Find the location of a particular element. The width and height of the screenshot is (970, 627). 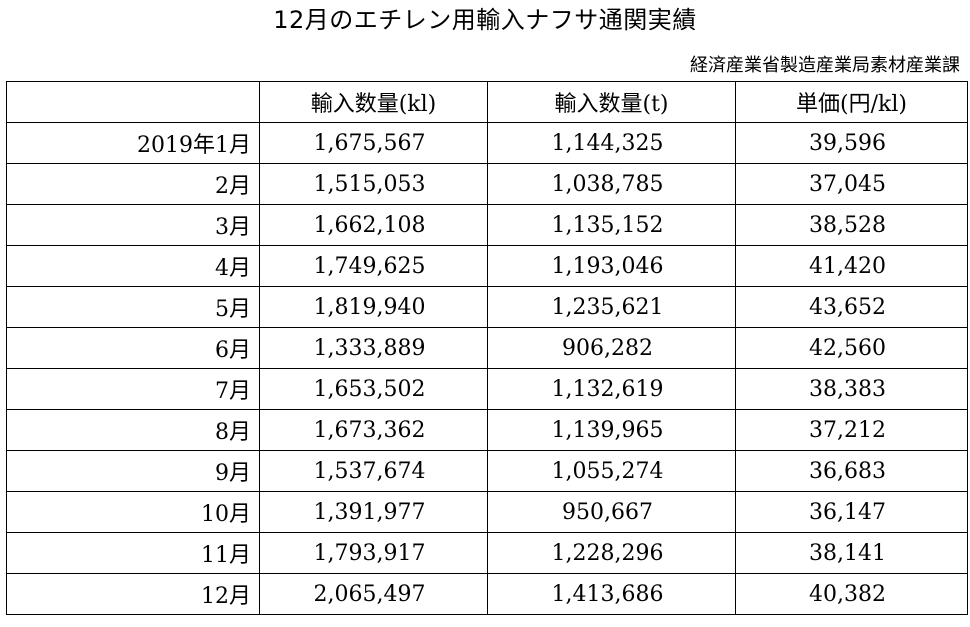

unit-price-cell: 41,420 is located at coordinates (851, 266).